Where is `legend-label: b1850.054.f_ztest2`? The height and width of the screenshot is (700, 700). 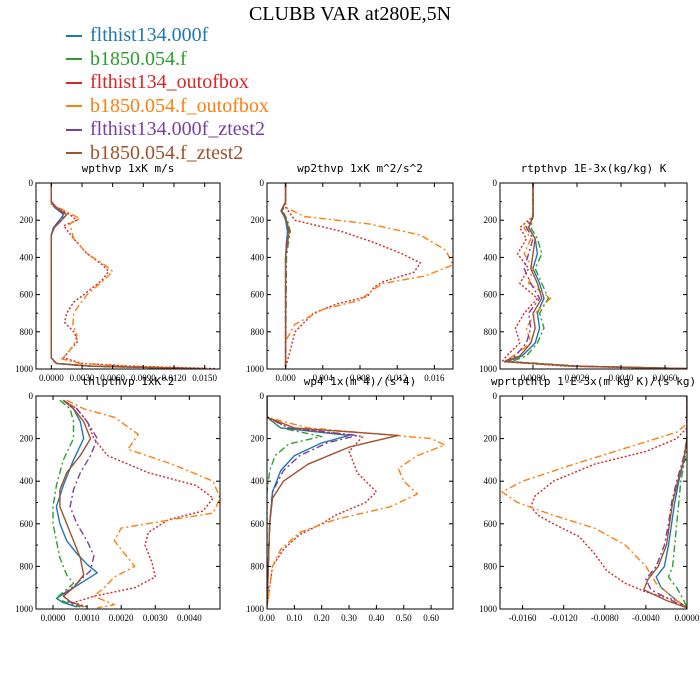 legend-label: b1850.054.f_ztest2 is located at coordinates (167, 152).